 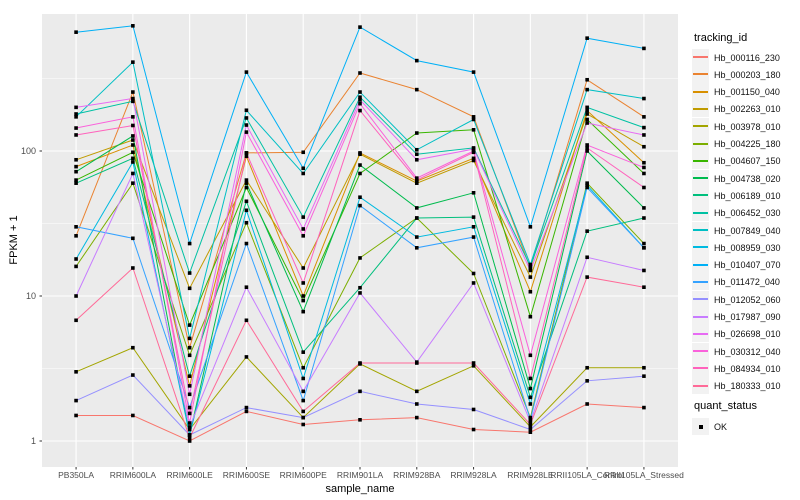 What do you see at coordinates (28, 150) in the screenshot?
I see `y-tick-label: 100` at bounding box center [28, 150].